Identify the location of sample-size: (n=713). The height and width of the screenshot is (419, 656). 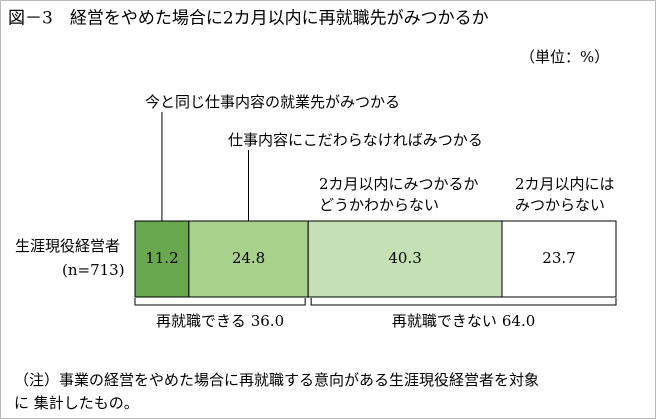
(93, 270).